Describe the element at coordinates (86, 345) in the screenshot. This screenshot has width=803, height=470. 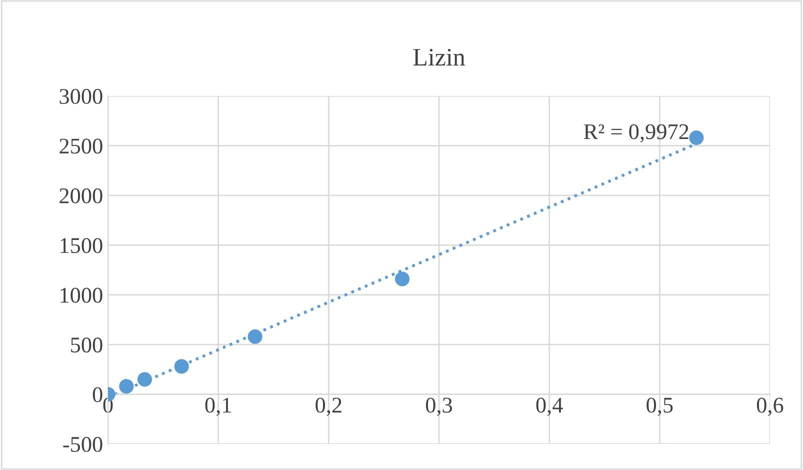
I see `y-tick-label: 500` at that location.